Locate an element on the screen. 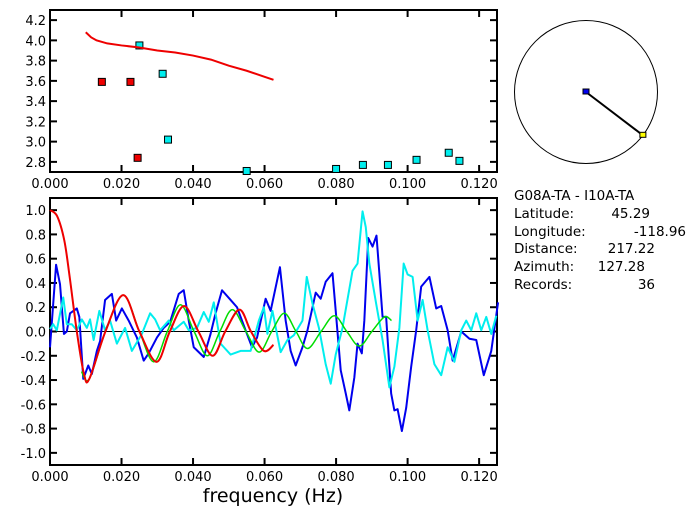 The height and width of the screenshot is (519, 697). longitude-value: -118.96 is located at coordinates (660, 232).